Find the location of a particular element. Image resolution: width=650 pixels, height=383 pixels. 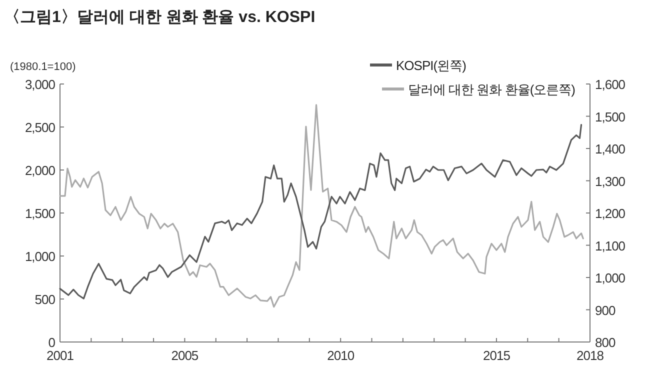

y-tick-label: 2,000 is located at coordinates (40, 170).